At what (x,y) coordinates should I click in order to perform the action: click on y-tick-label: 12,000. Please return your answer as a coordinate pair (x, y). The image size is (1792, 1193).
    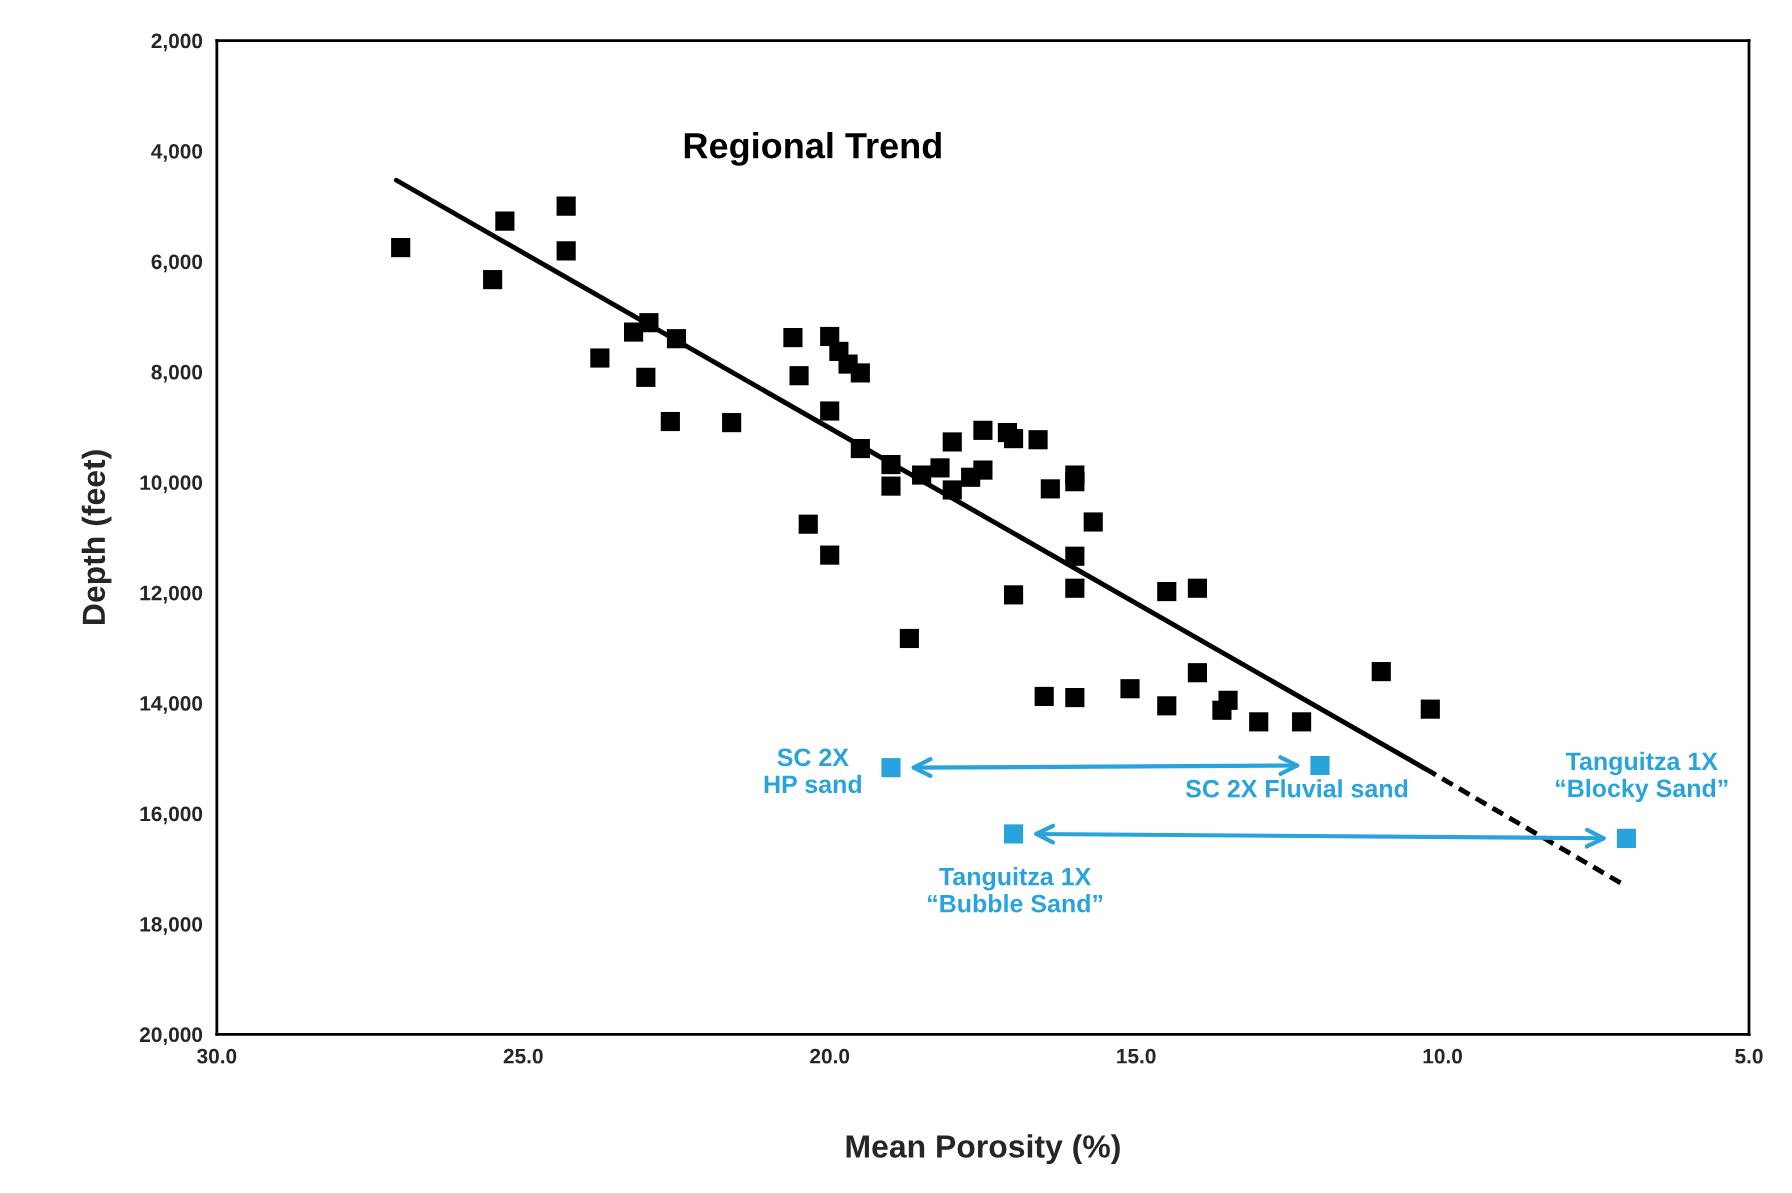
    Looking at the image, I should click on (171, 594).